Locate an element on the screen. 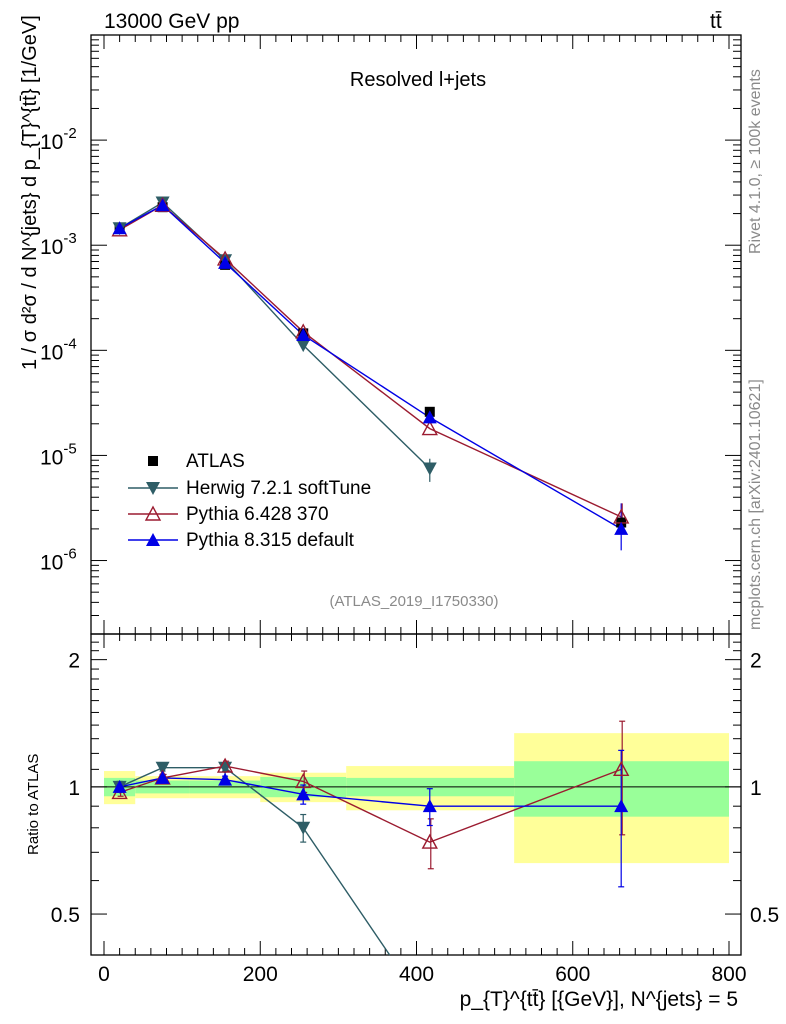  y-tick-exponent: -3 is located at coordinates (69, 238).